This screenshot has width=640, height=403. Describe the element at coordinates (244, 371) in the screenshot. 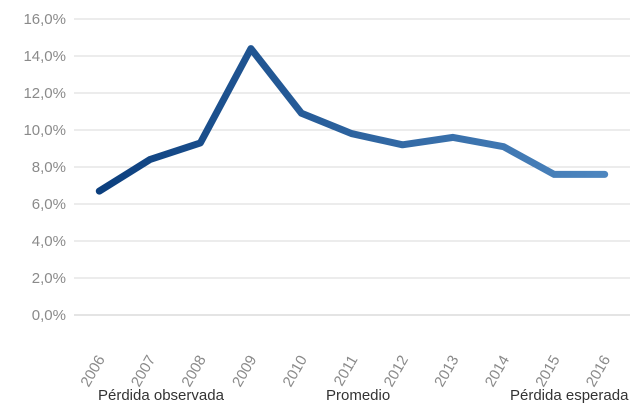

I see `x-tick-label: 2009` at that location.